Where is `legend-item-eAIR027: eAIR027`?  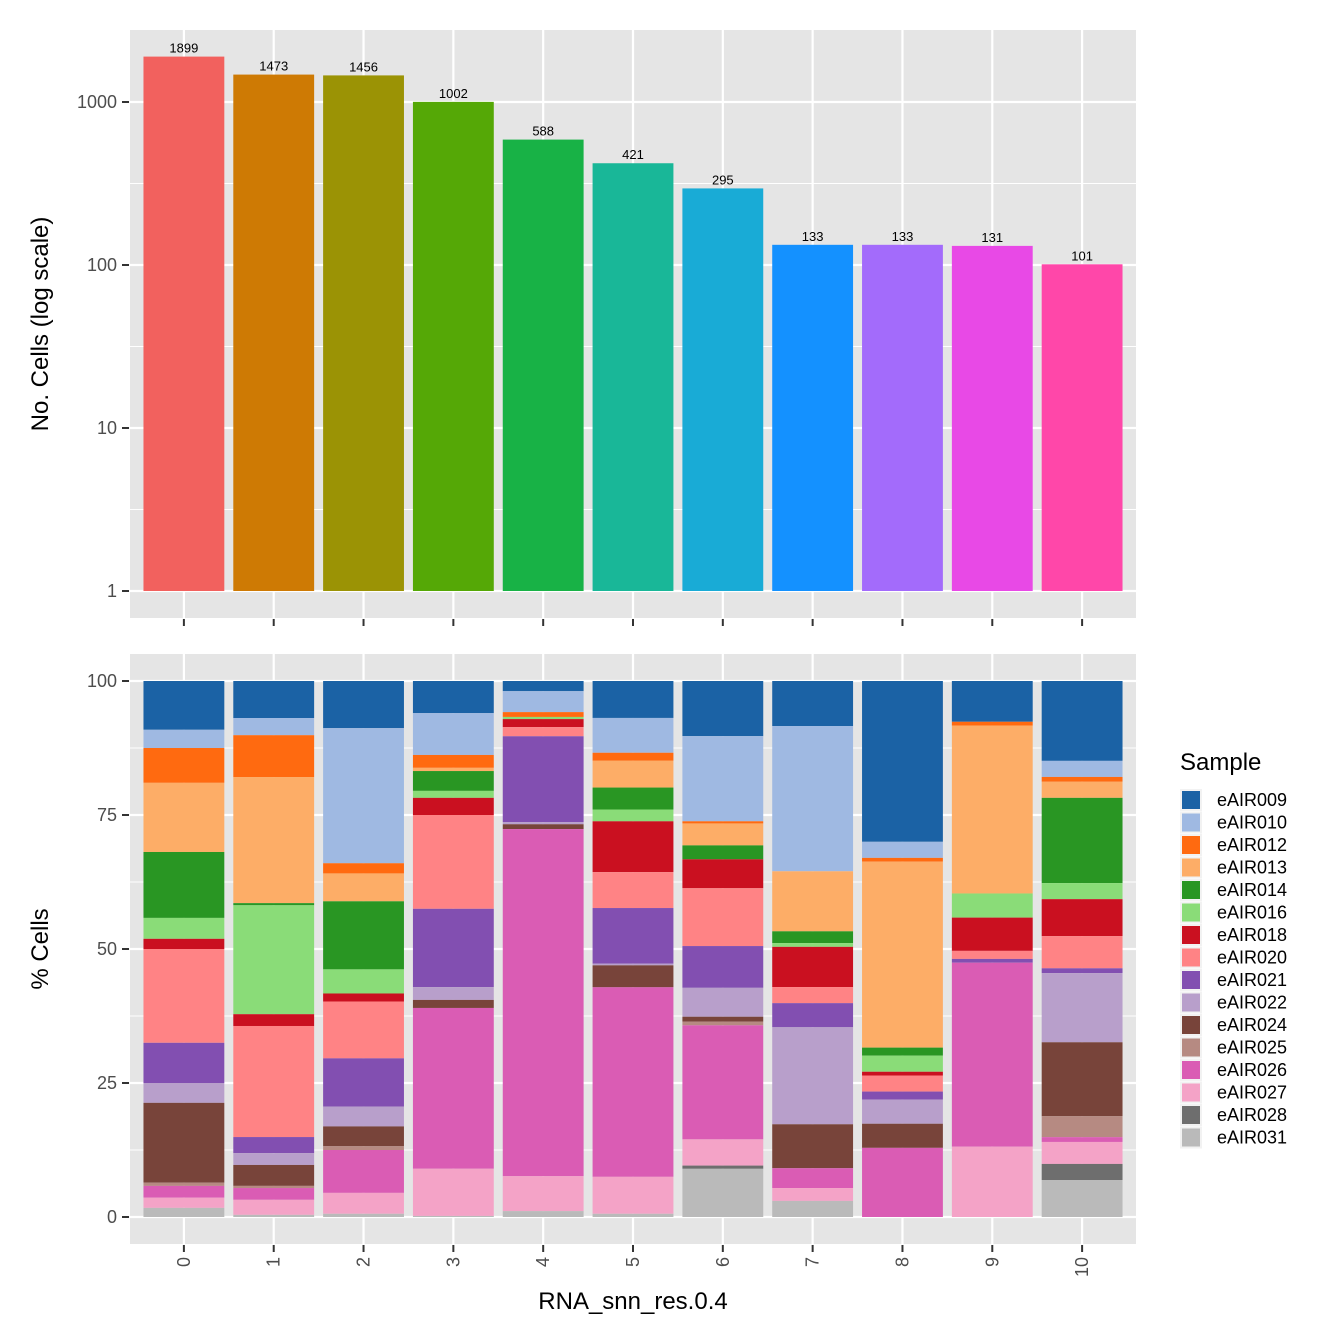
legend-item-eAIR027: eAIR027 is located at coordinates (1233, 1092).